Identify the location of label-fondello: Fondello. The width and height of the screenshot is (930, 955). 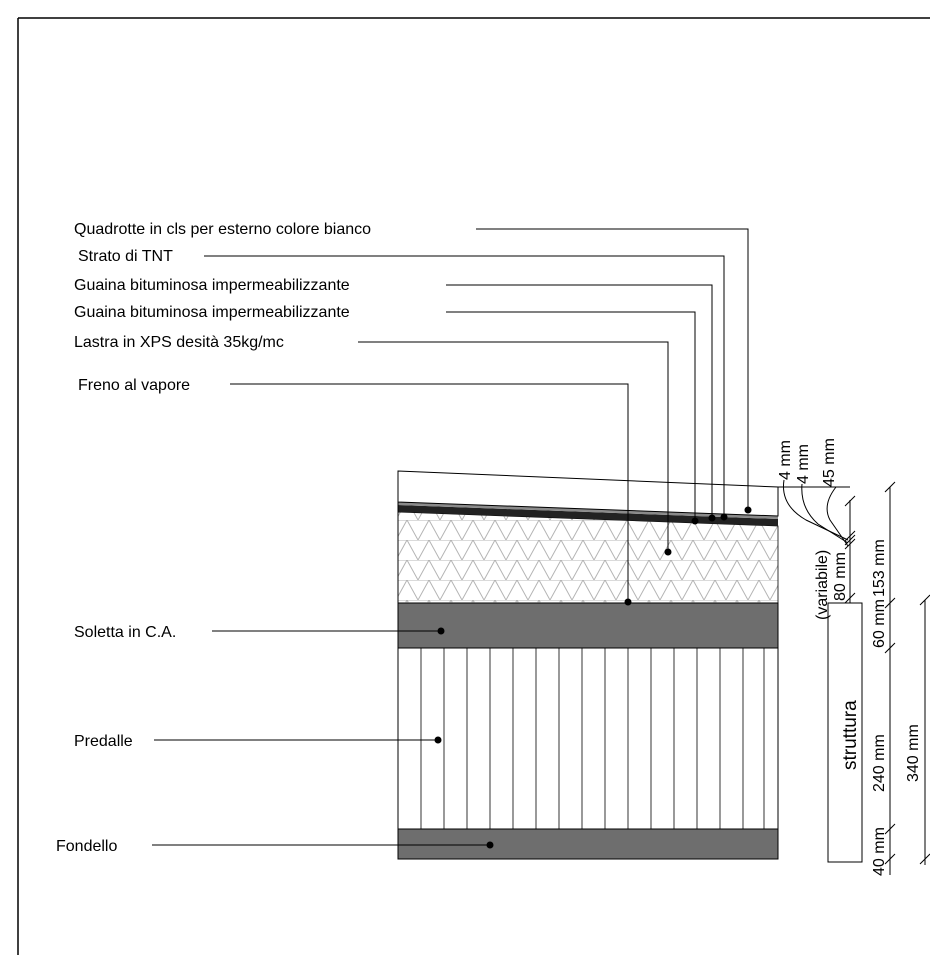
(86, 846).